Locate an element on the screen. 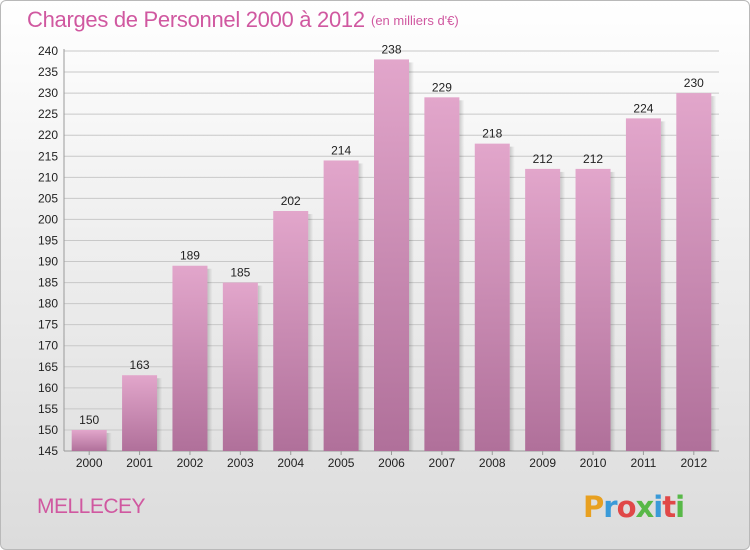 This screenshot has height=550, width=750. value-label: 230 is located at coordinates (694, 83).